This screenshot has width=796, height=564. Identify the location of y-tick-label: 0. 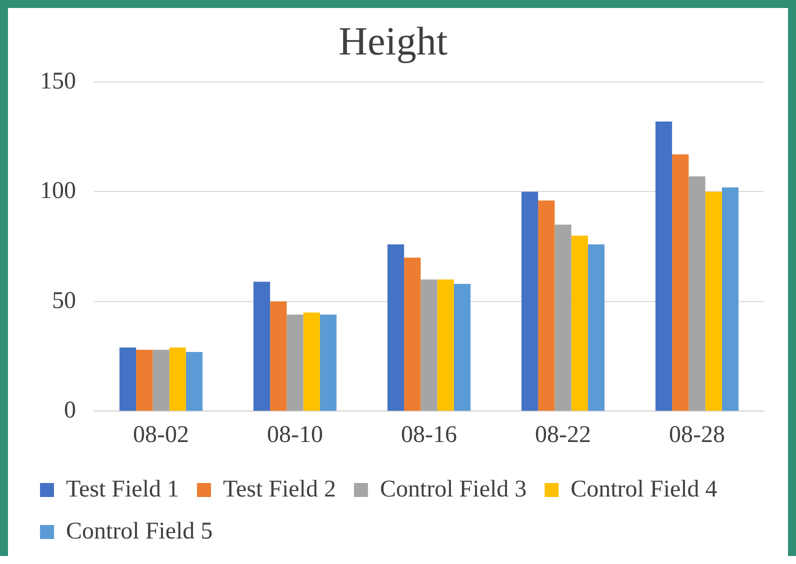
(70, 410).